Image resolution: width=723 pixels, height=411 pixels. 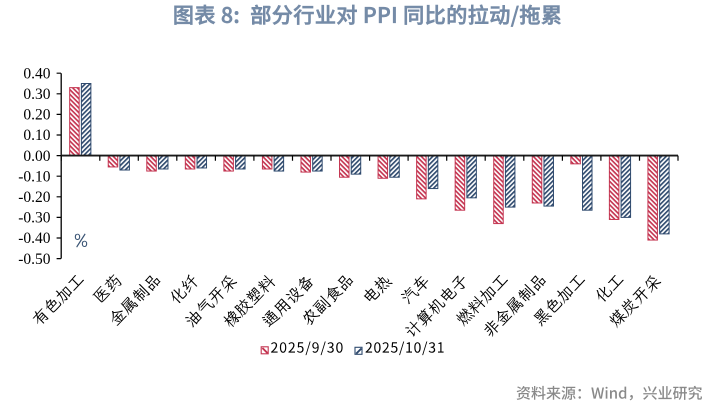 What do you see at coordinates (36, 73) in the screenshot?
I see `svg-text: 0.40` at bounding box center [36, 73].